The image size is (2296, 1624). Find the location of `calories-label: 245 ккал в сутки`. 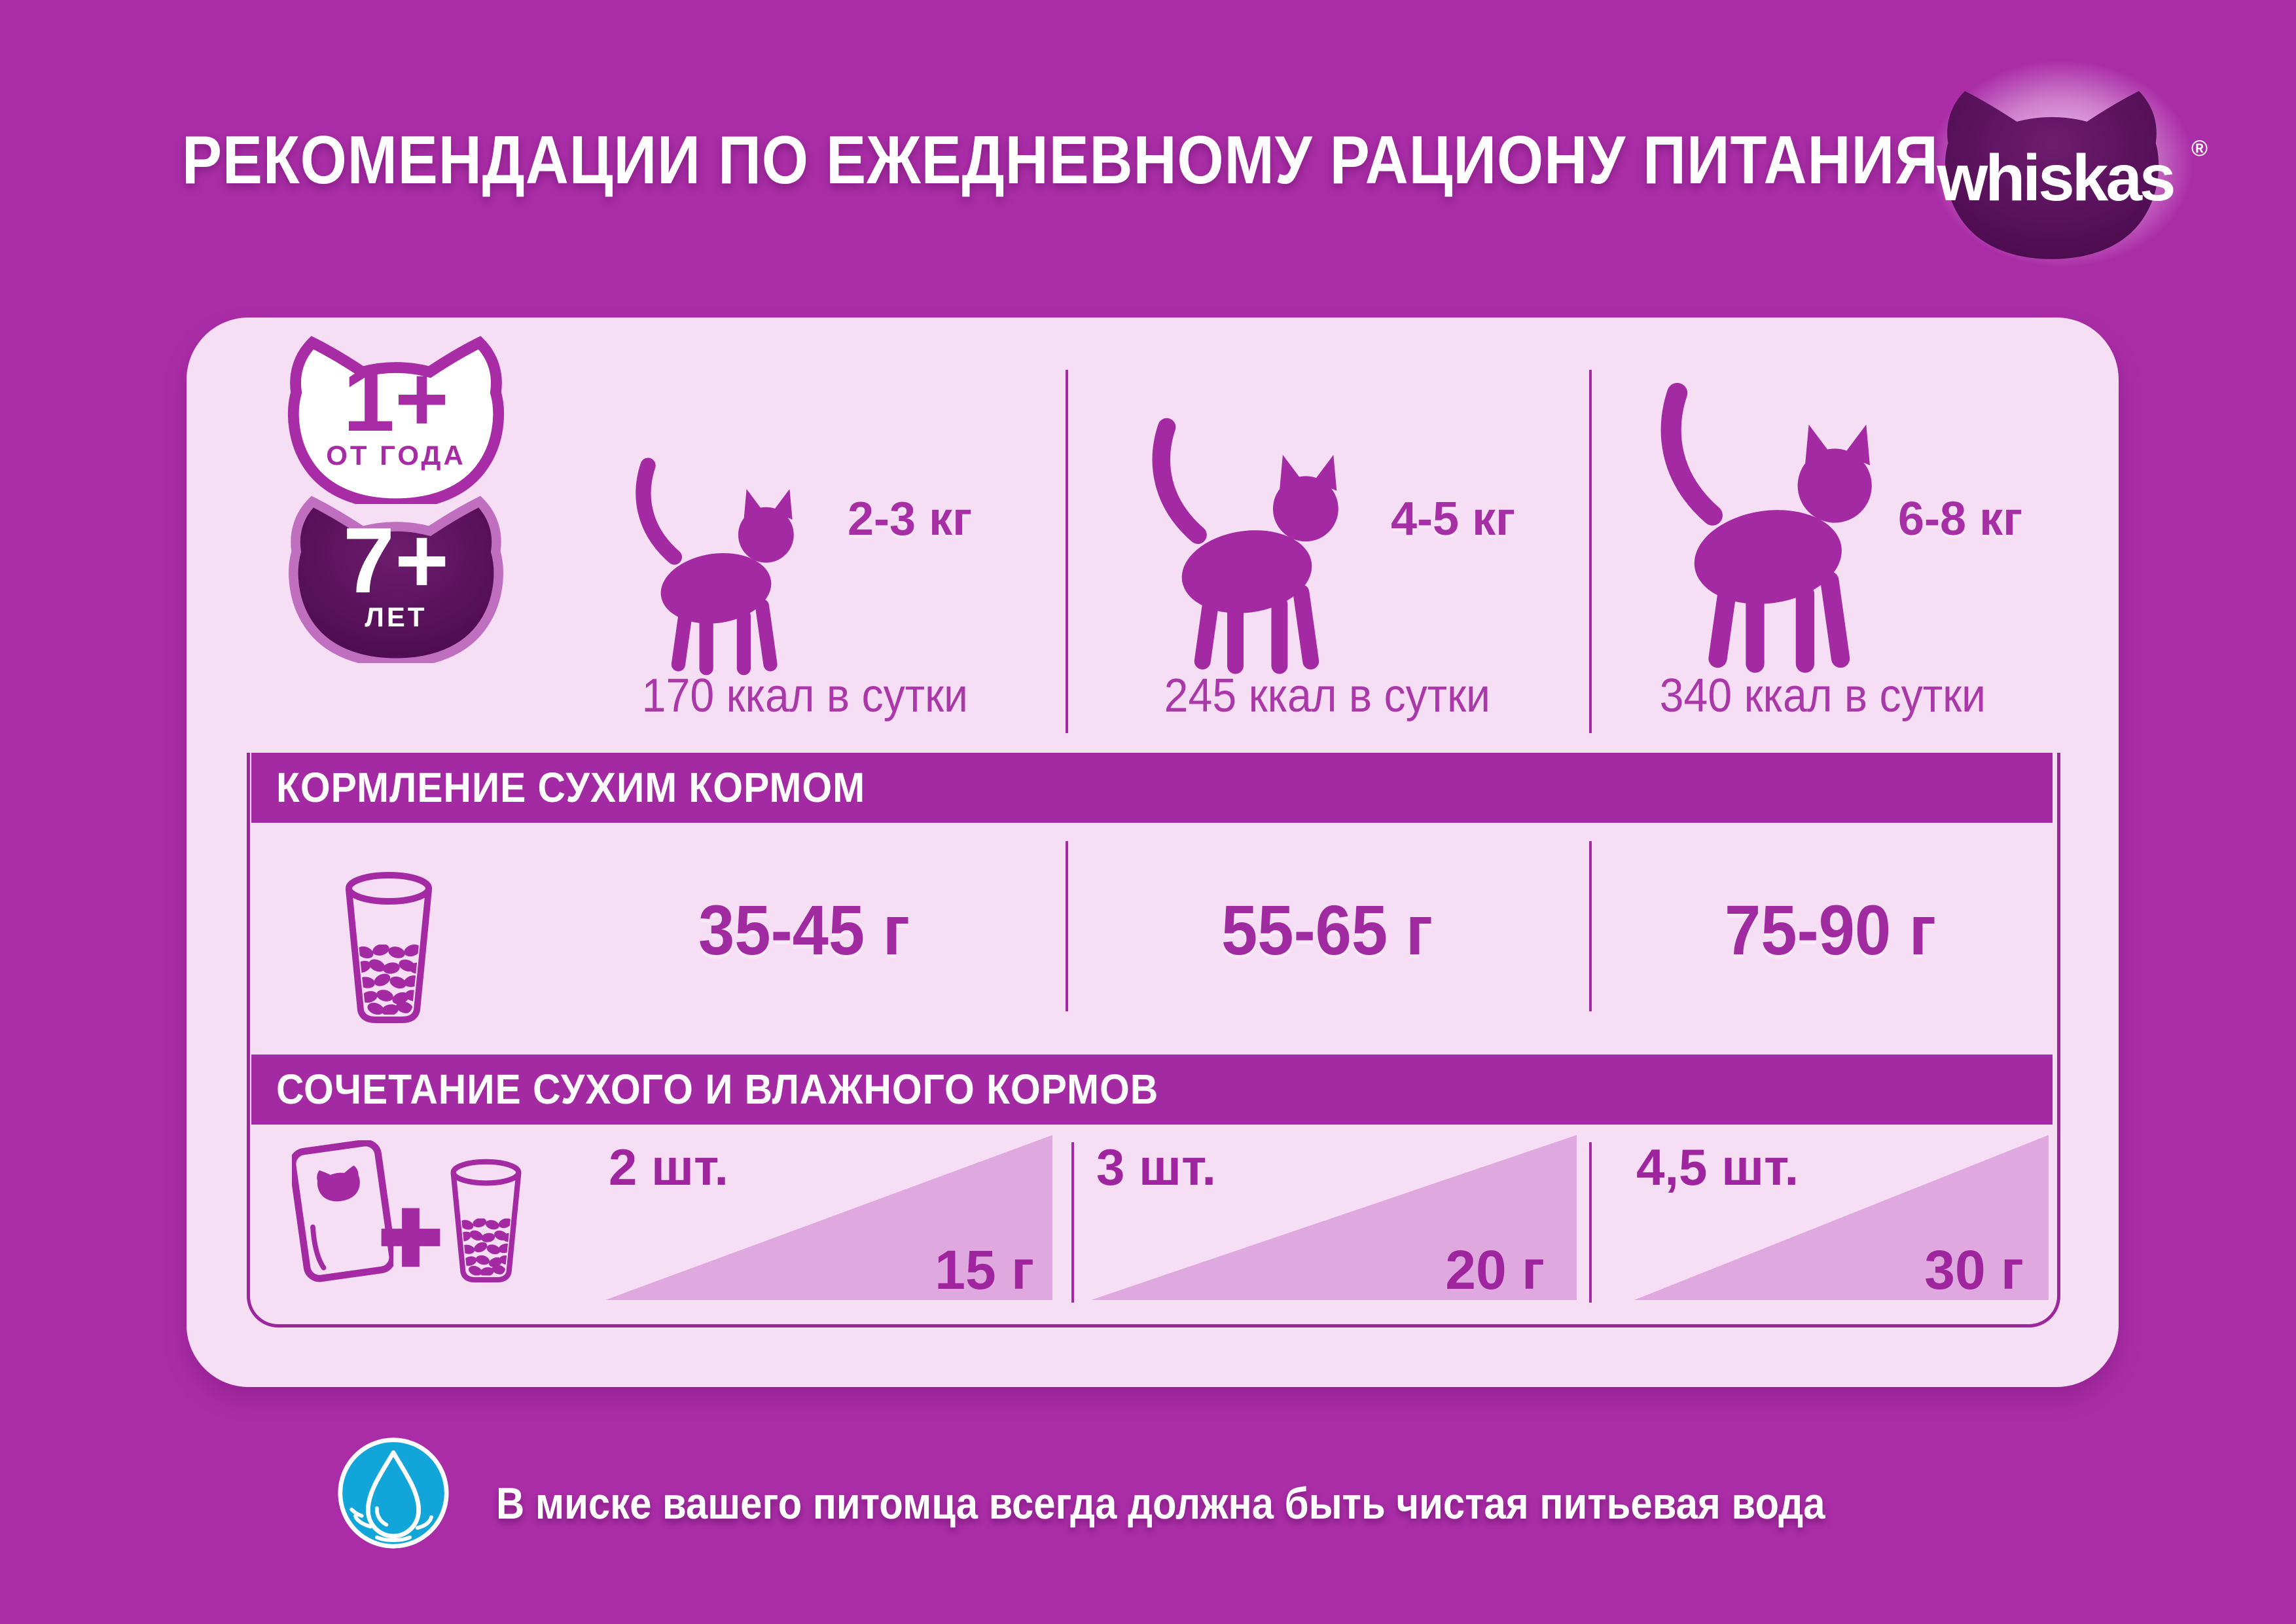

calories-label: 245 ккал в сутки is located at coordinates (1327, 696).